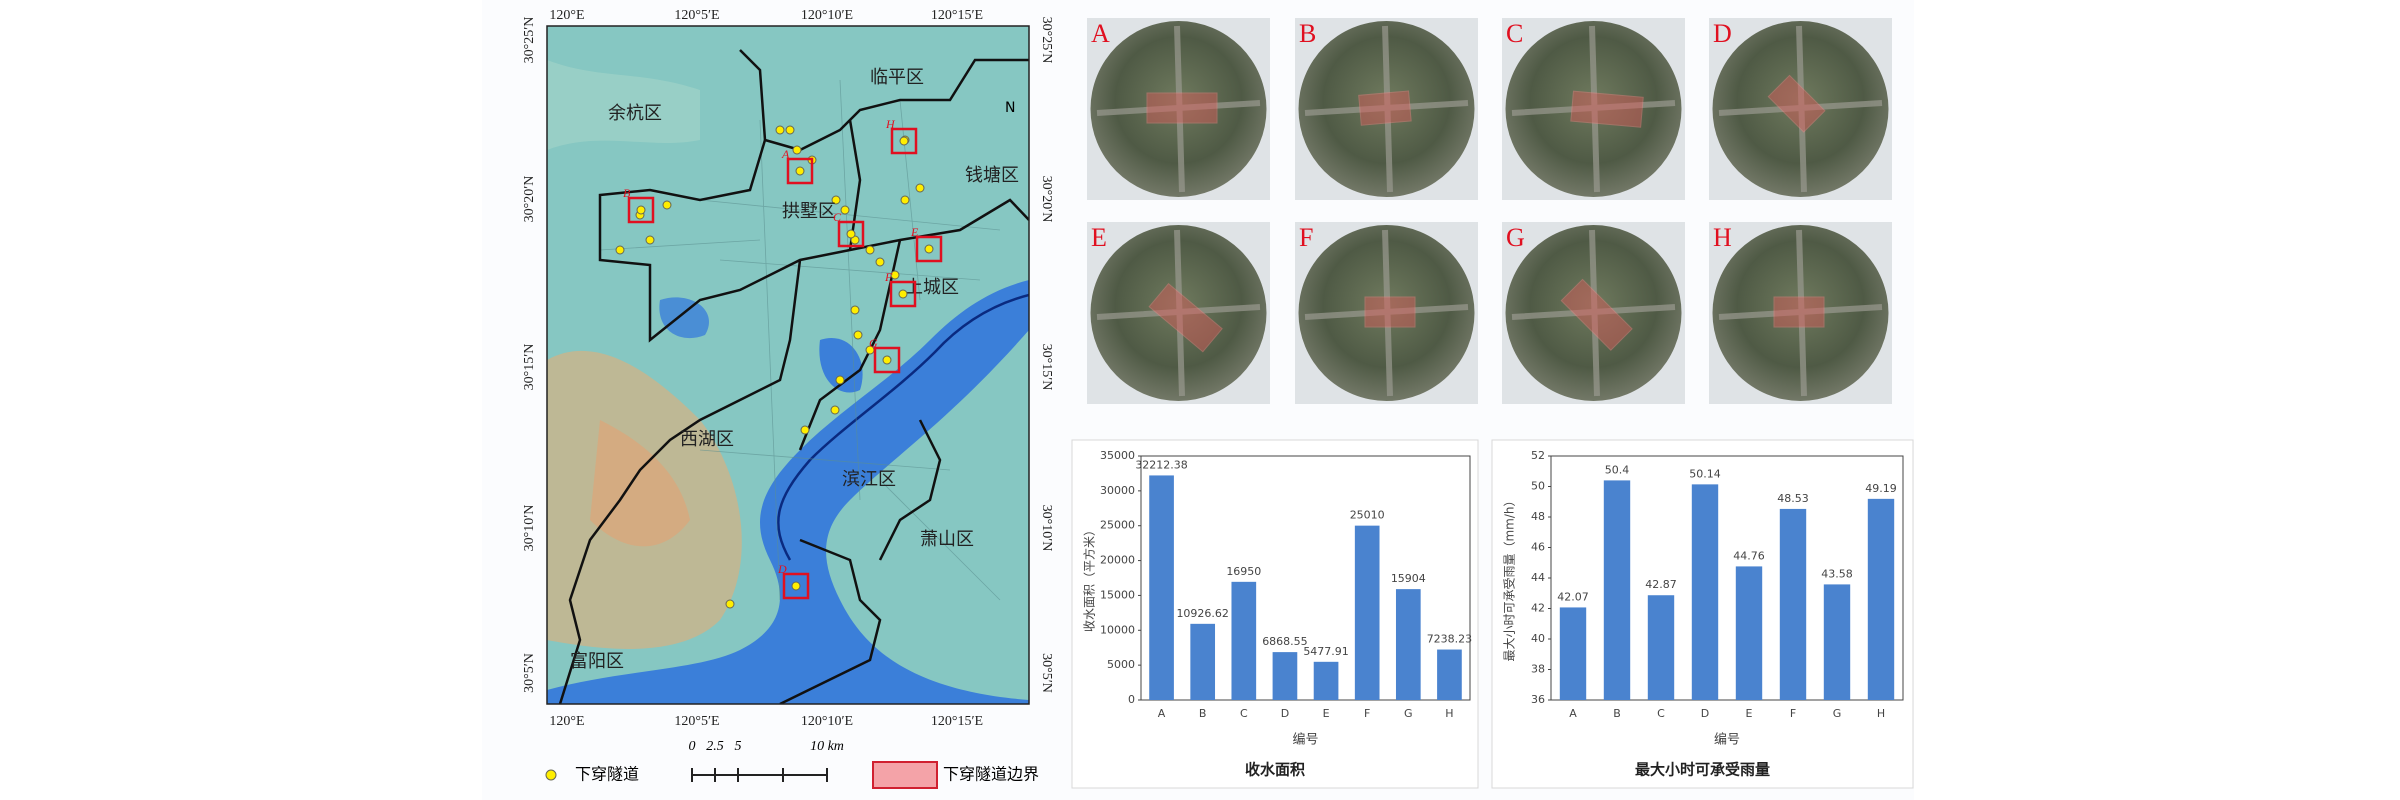 This screenshot has width=2400, height=800. Describe the element at coordinates (1046, 528) in the screenshot. I see `lat-label: 30°10′N` at that location.